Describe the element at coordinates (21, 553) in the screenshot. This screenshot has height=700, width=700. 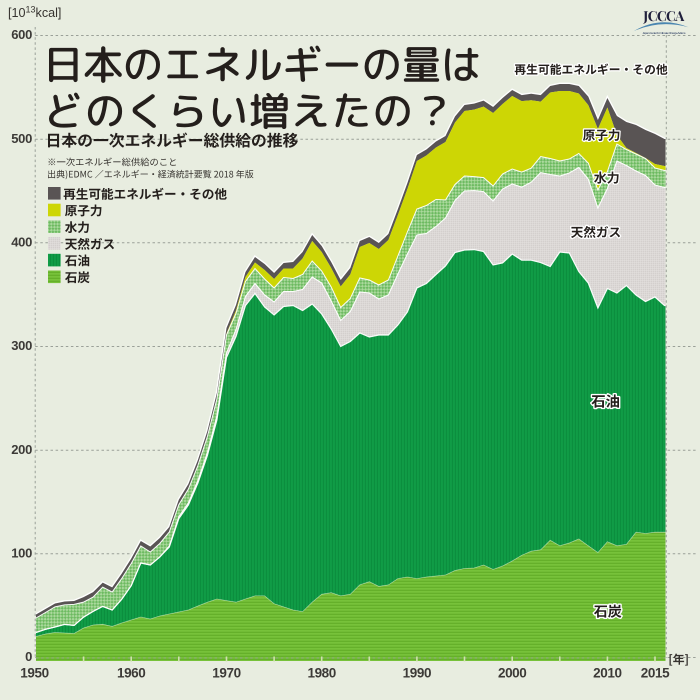
I see `svg-text: 100` at that location.